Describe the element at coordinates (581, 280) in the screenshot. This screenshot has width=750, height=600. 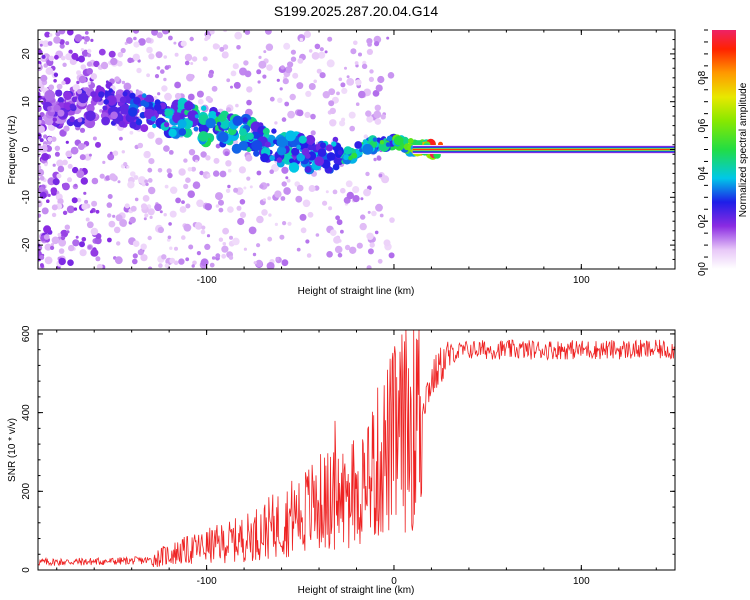
I see `x-tick-label: 100` at that location.